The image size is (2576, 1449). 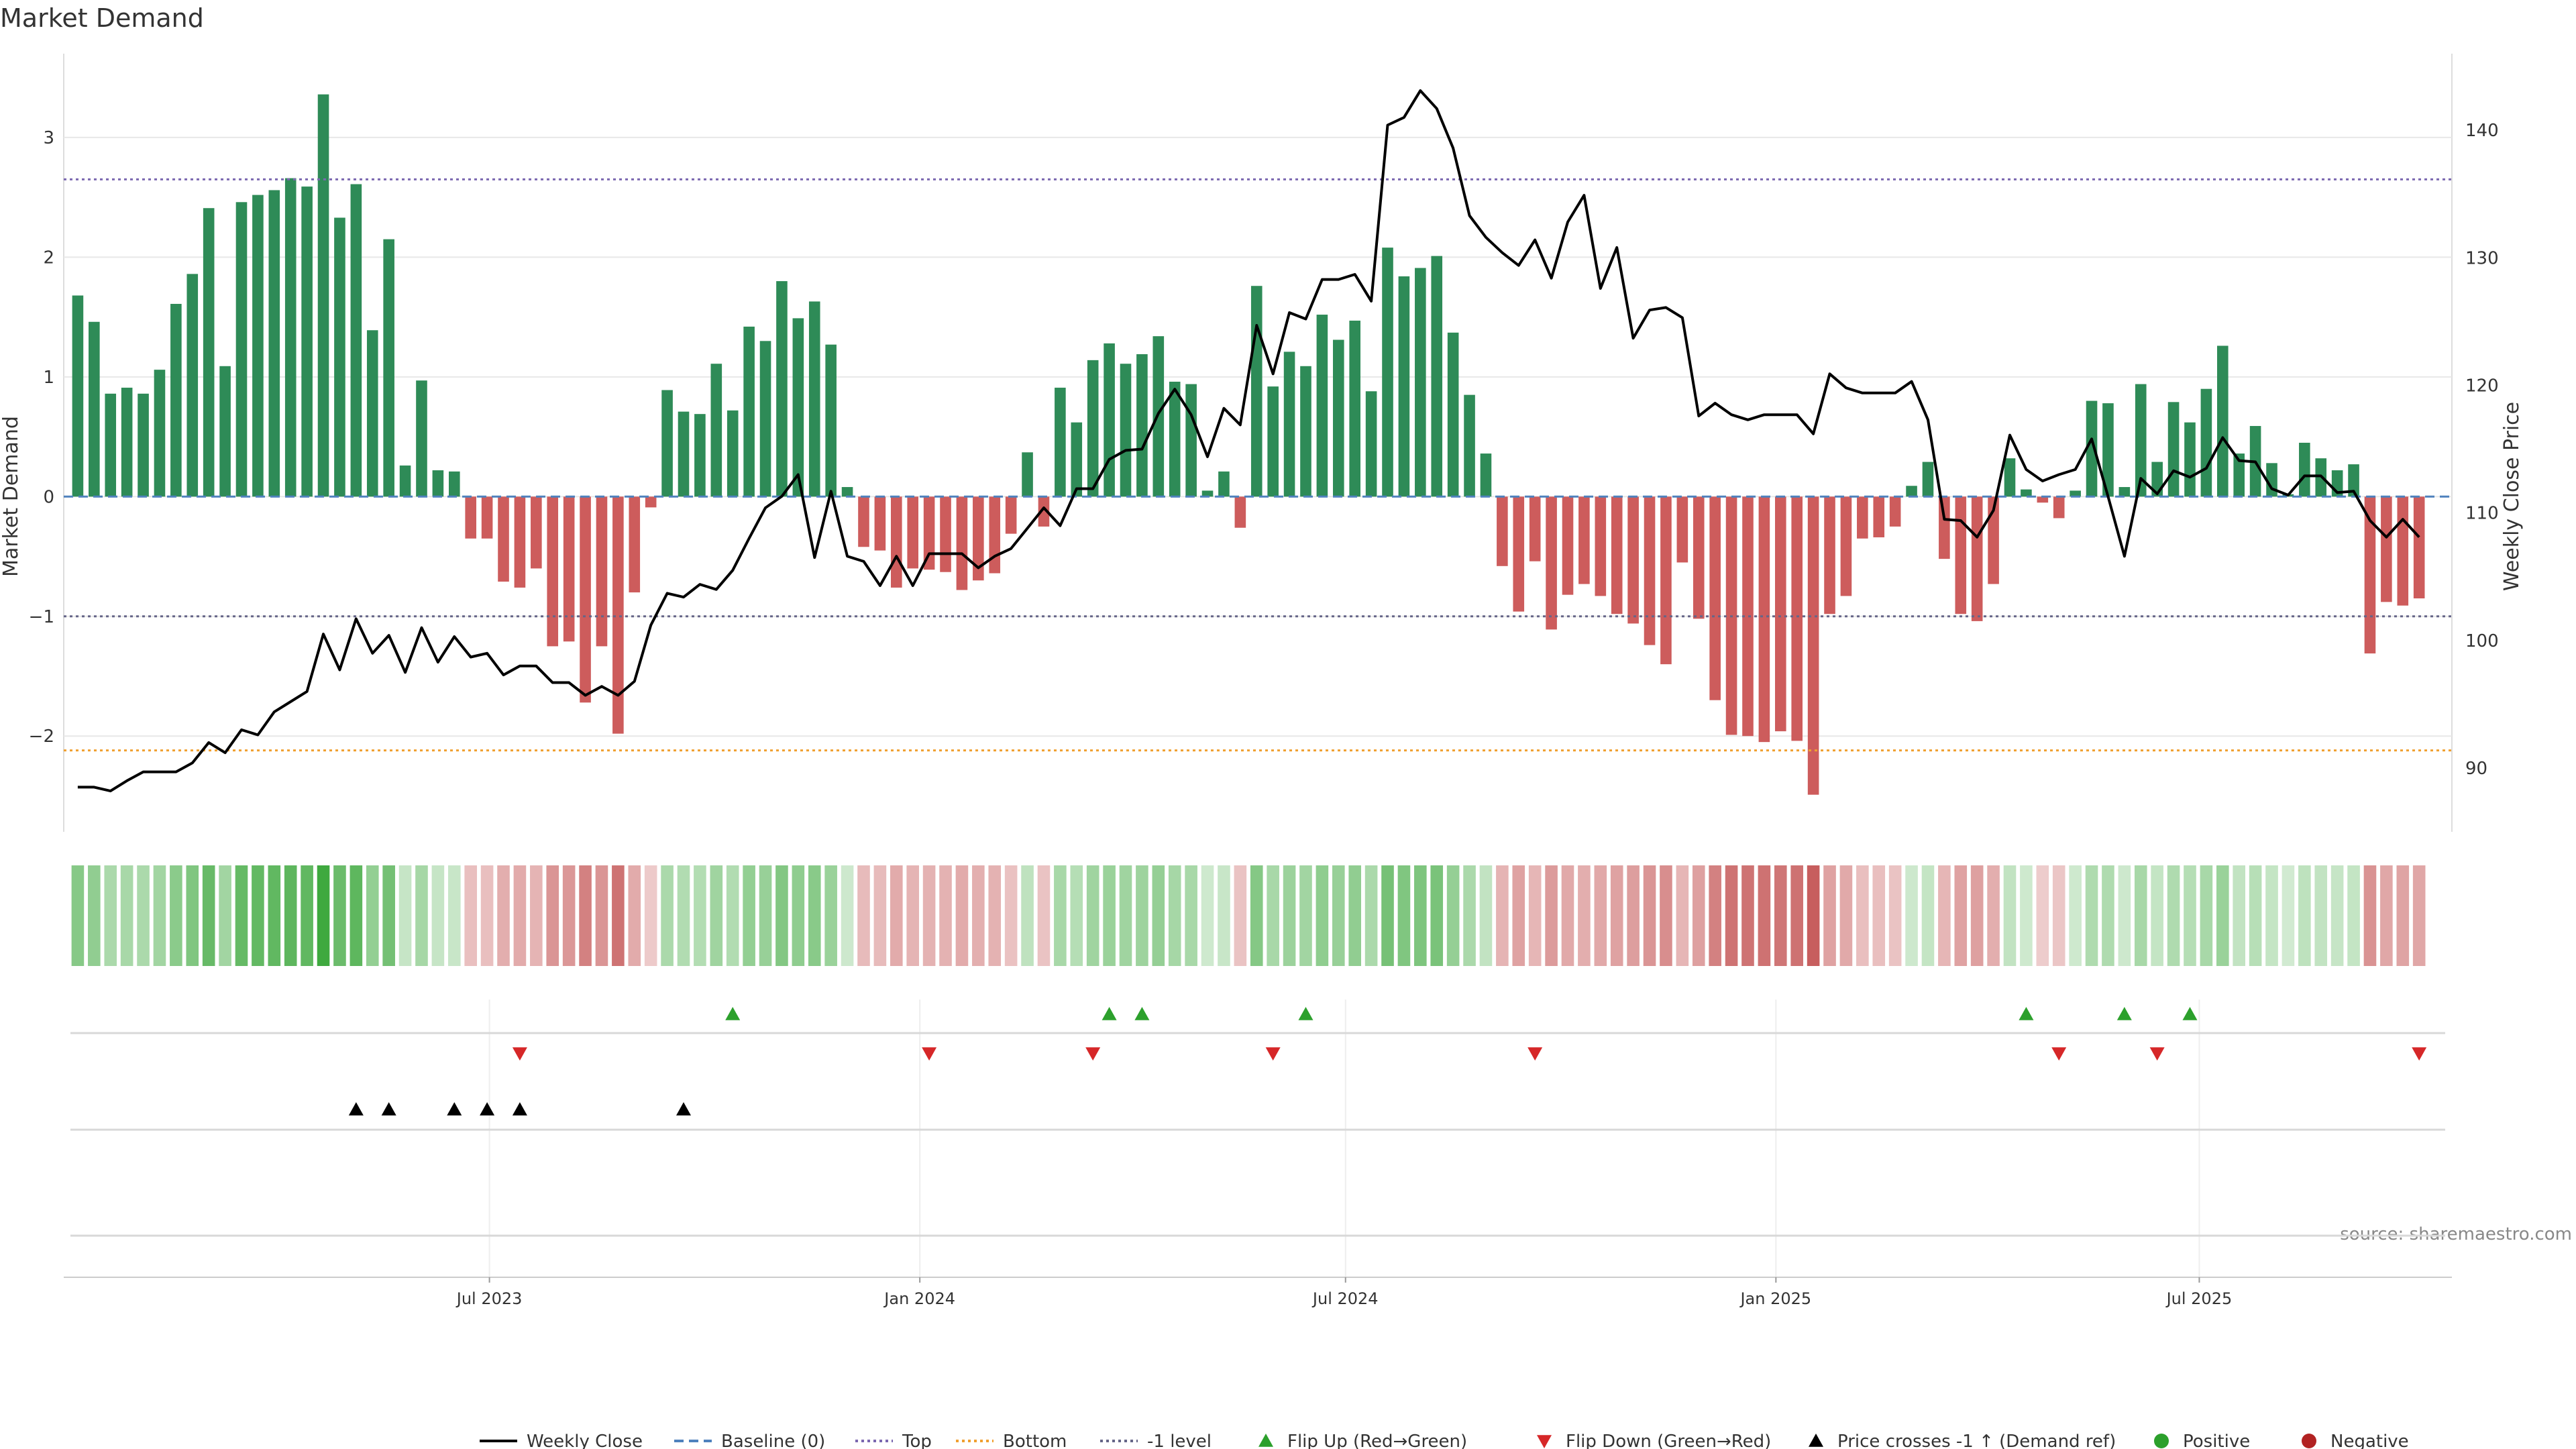 I want to click on y-tick-label-right: 130, so click(x=2482, y=258).